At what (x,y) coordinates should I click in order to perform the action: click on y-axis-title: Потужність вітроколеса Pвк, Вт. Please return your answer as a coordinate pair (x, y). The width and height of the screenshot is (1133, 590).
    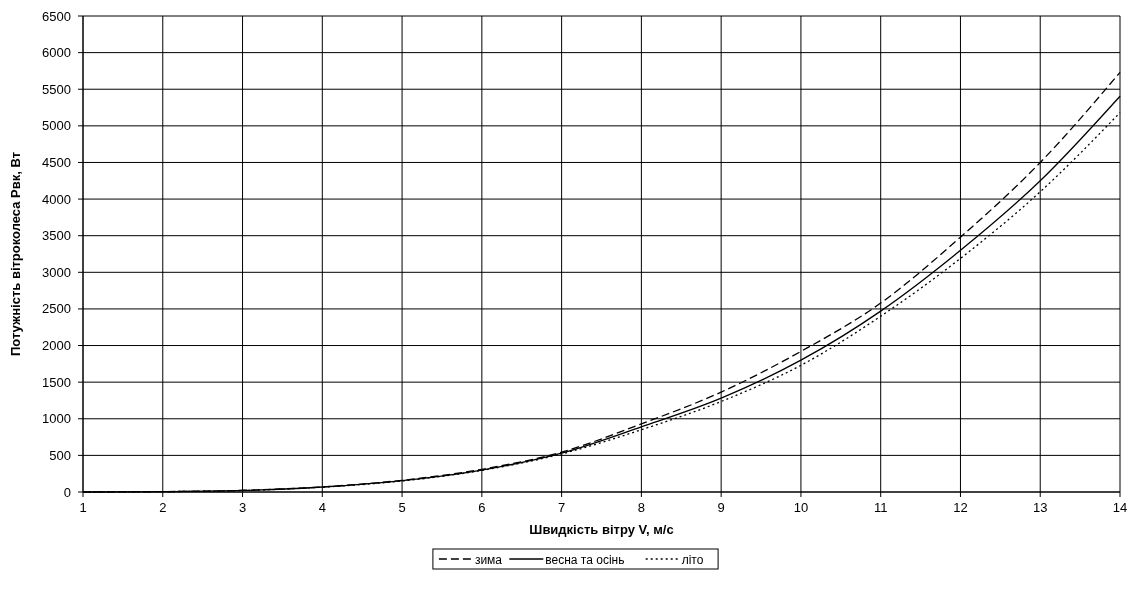
    Looking at the image, I should click on (15, 254).